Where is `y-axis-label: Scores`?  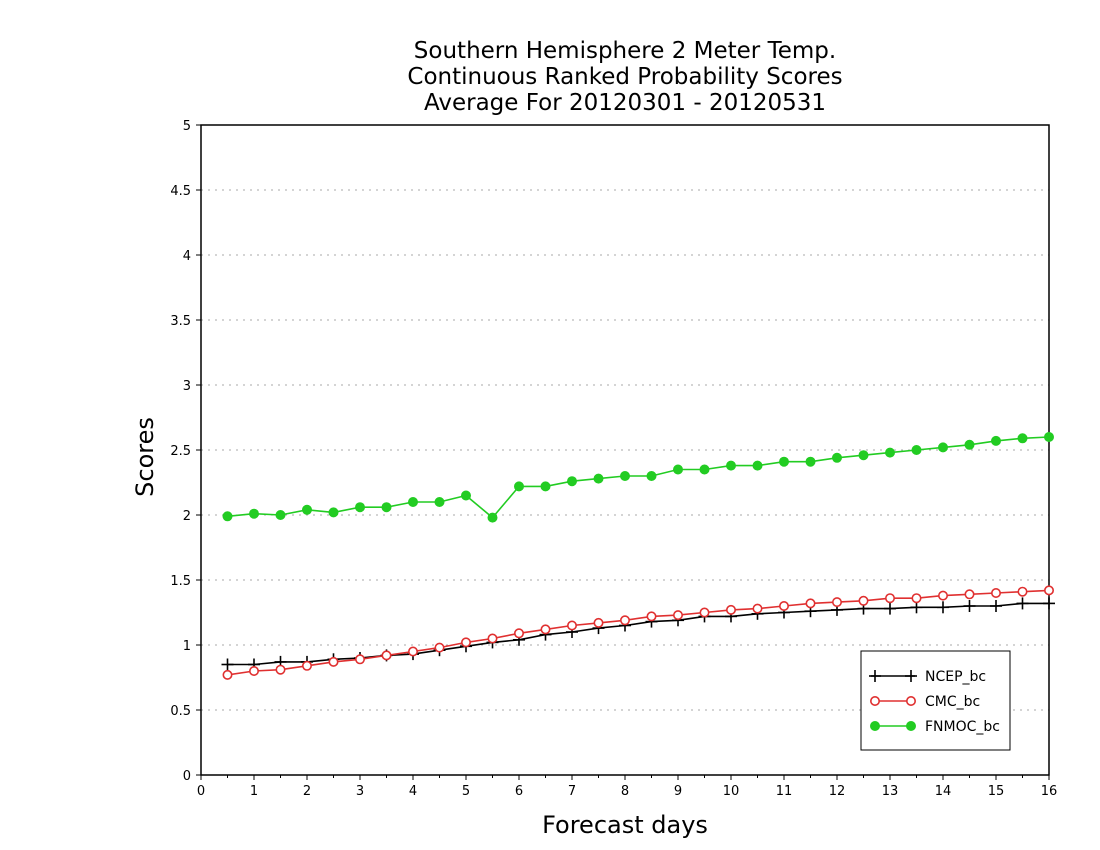 y-axis-label: Scores is located at coordinates (145, 457).